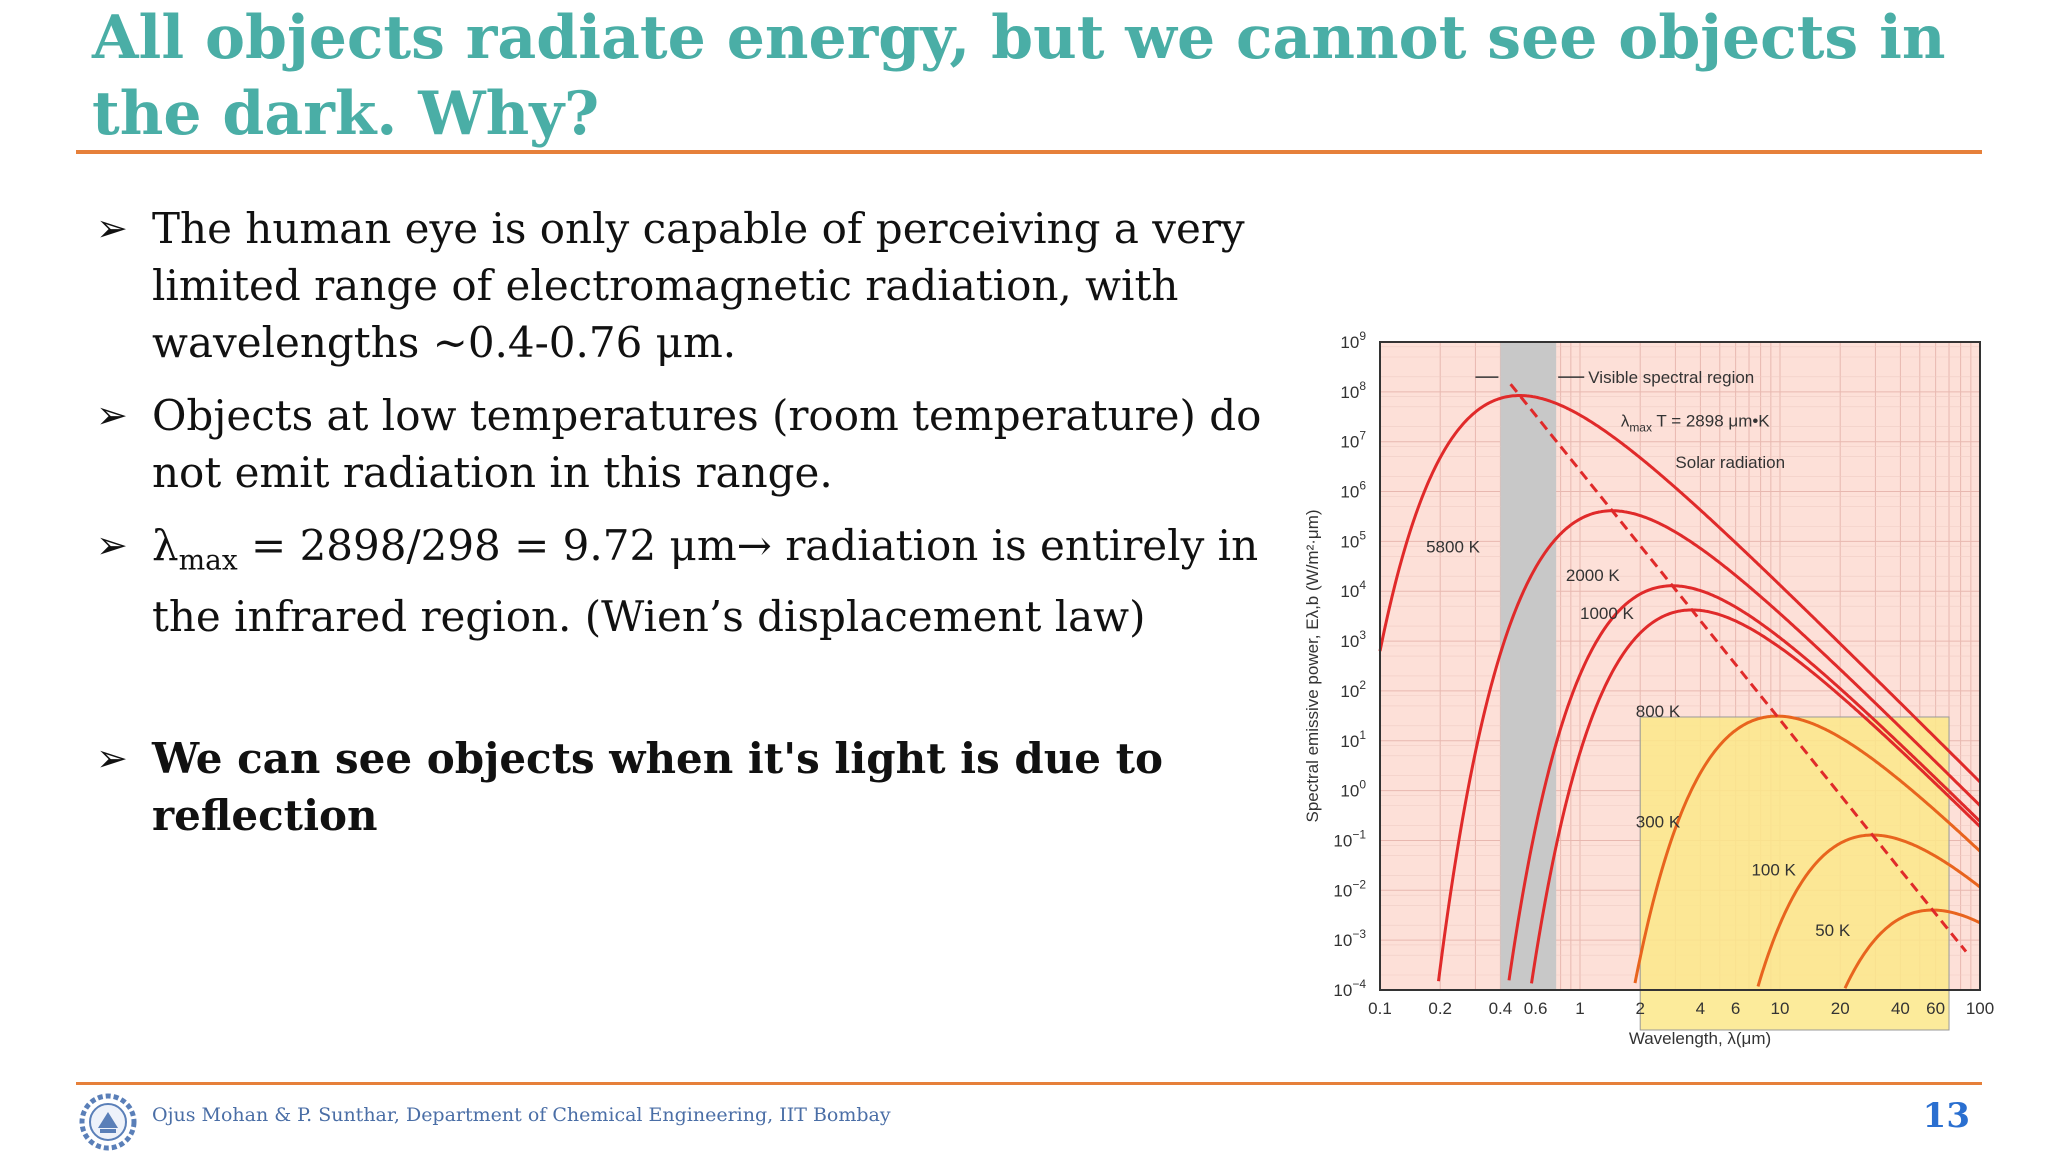  I want to click on x-tick-label: 0.4, so click(1501, 1008).